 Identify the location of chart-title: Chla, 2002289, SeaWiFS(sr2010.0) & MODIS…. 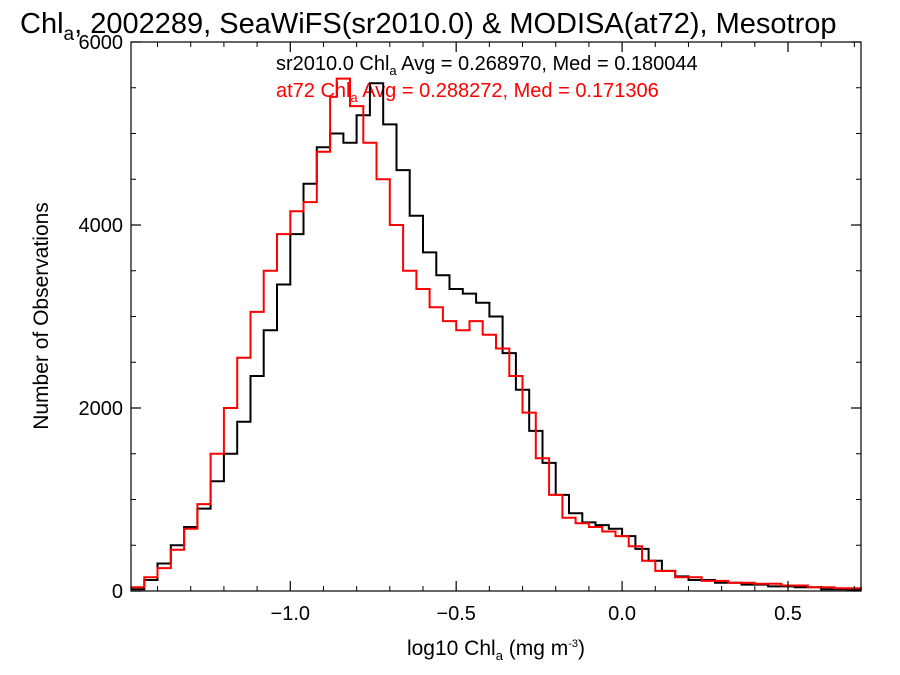
(428, 26).